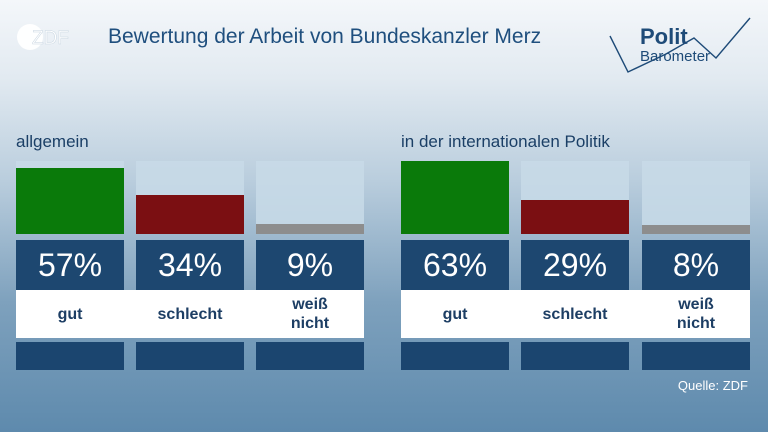 Image resolution: width=768 pixels, height=432 pixels. What do you see at coordinates (190, 265) in the screenshot?
I see `value-label: 34%` at bounding box center [190, 265].